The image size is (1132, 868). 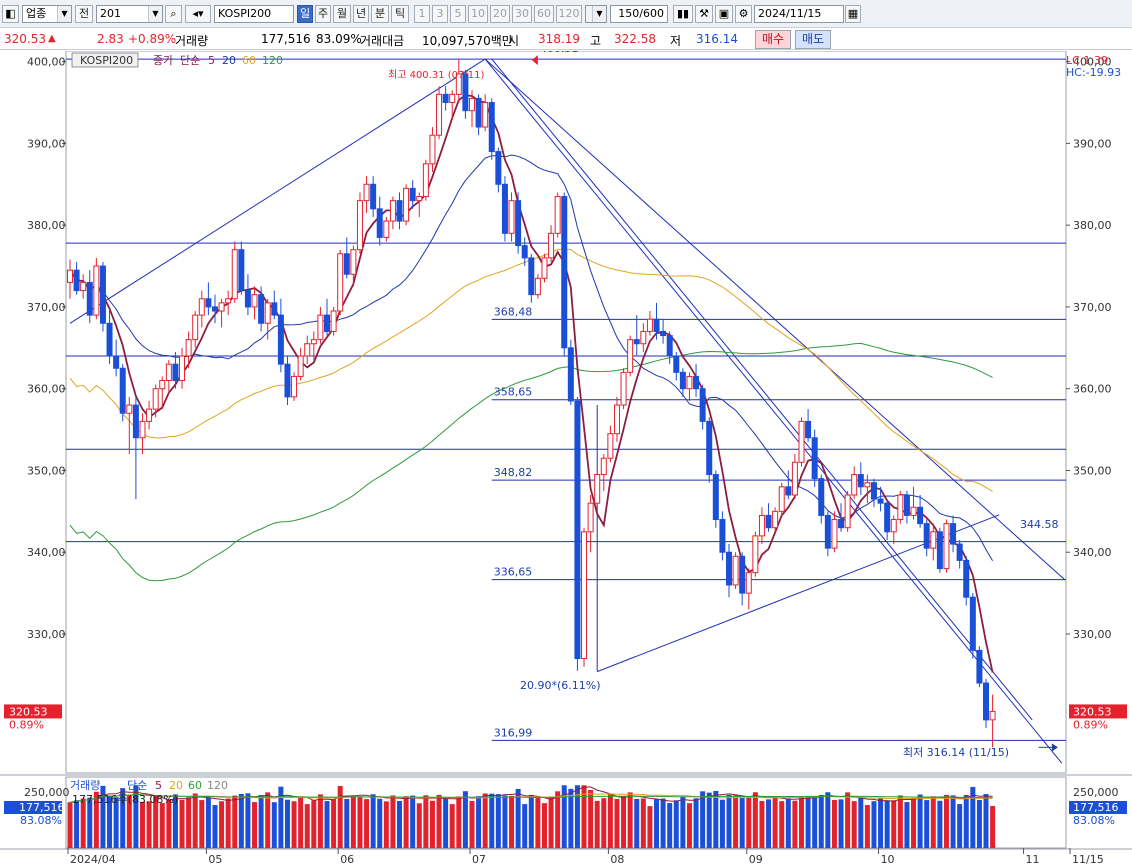 What do you see at coordinates (599, 14) in the screenshot?
I see `chevron-down-icon: ▼` at bounding box center [599, 14].